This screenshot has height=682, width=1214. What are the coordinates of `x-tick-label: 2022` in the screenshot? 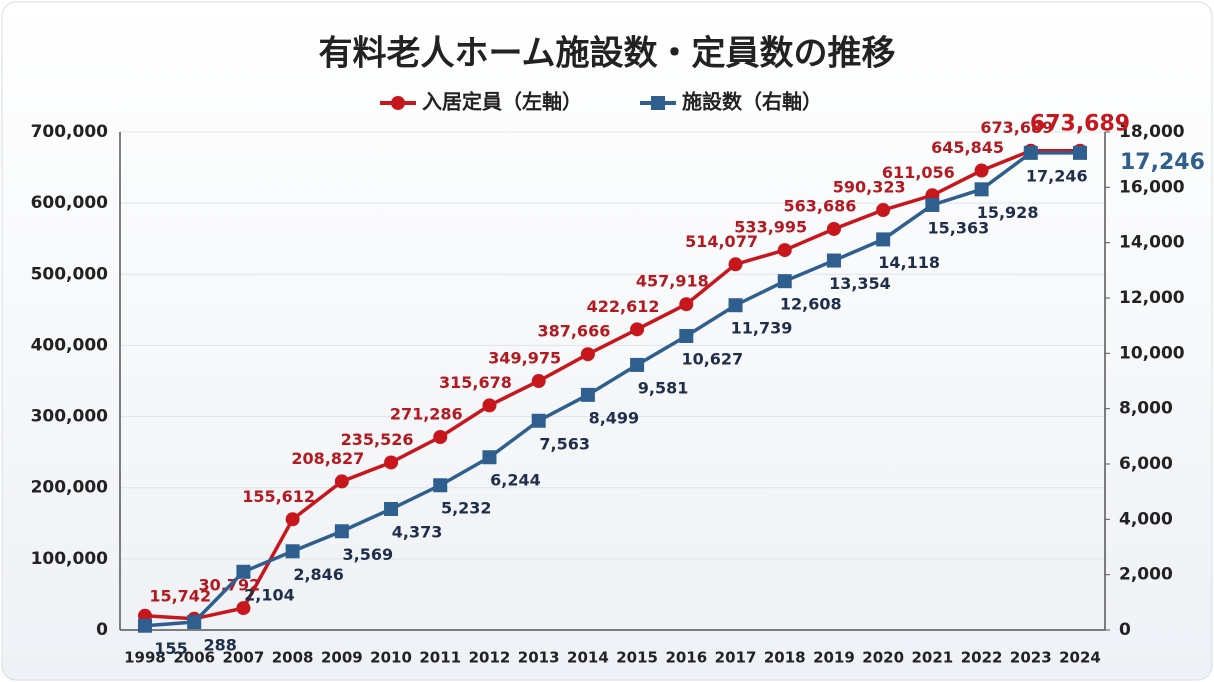 It's located at (982, 658).